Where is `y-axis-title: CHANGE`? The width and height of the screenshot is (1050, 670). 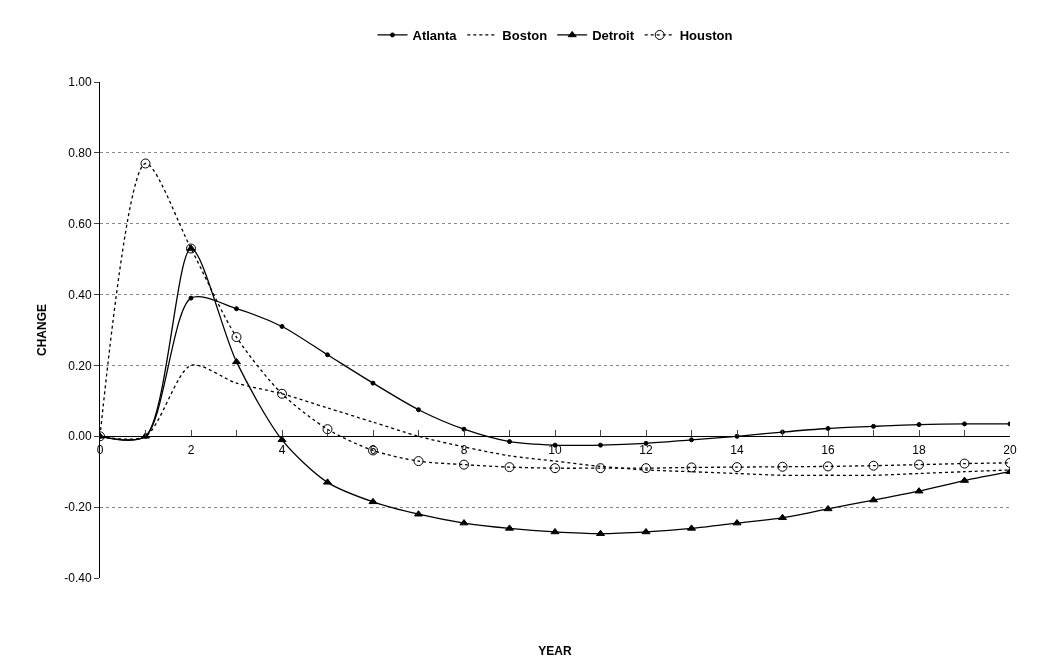
y-axis-title: CHANGE is located at coordinates (41, 330).